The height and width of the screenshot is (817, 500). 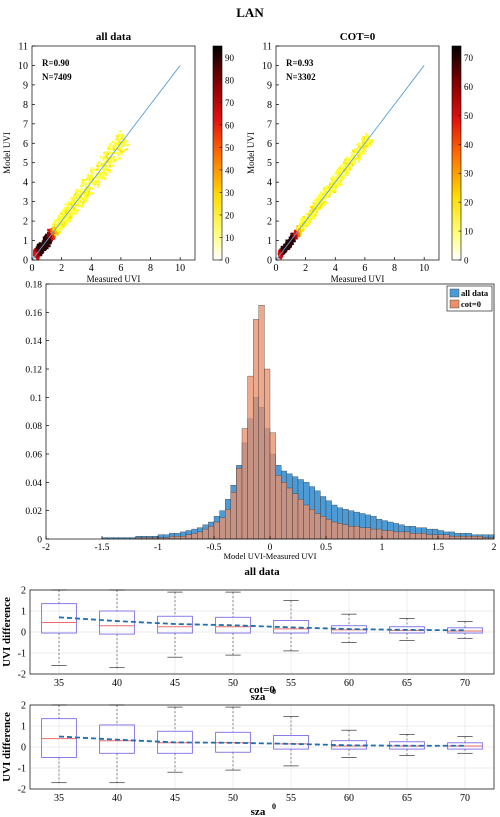 I want to click on y-tick-label: -1, so click(x=22, y=769).